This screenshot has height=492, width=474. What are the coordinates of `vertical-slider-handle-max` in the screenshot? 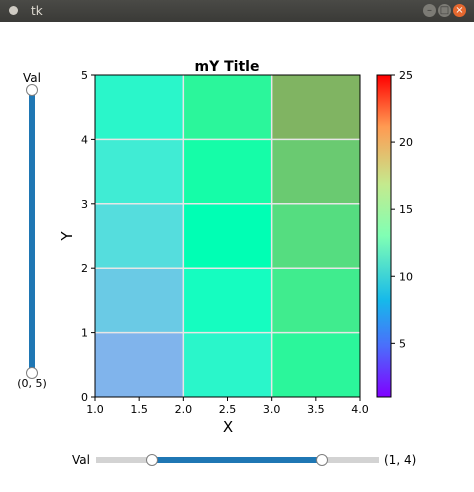 It's located at (32, 90).